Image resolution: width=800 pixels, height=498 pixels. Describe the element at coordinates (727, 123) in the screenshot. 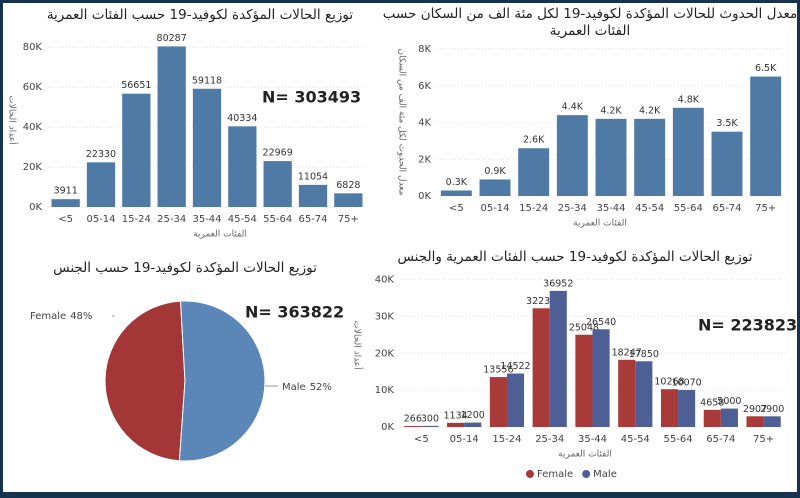

I see `data-label: 3.5K` at that location.